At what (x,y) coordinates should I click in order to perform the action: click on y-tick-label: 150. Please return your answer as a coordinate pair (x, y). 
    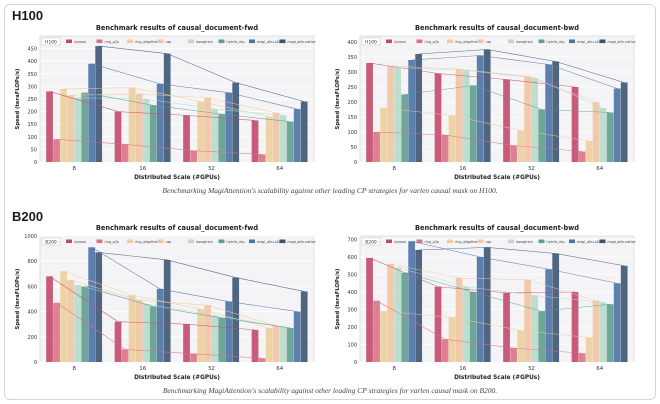
    Looking at the image, I should click on (32, 125).